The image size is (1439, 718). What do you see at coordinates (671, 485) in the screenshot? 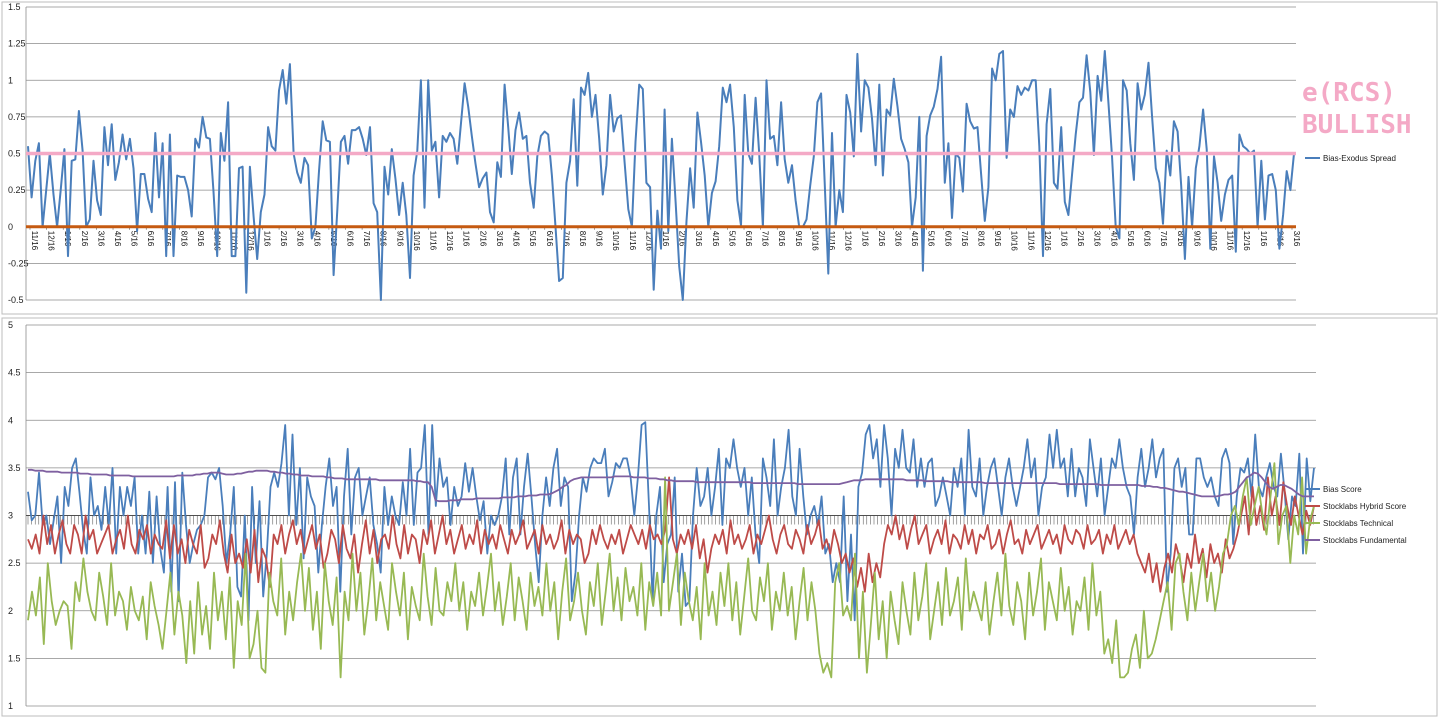
I see `bottom-chart-series-3-line` at bounding box center [671, 485].